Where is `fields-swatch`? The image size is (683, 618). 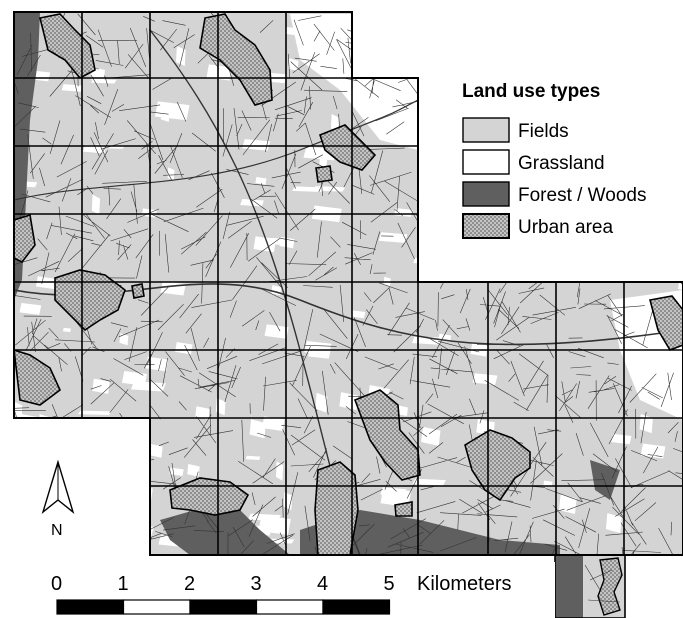 fields-swatch is located at coordinates (486, 130).